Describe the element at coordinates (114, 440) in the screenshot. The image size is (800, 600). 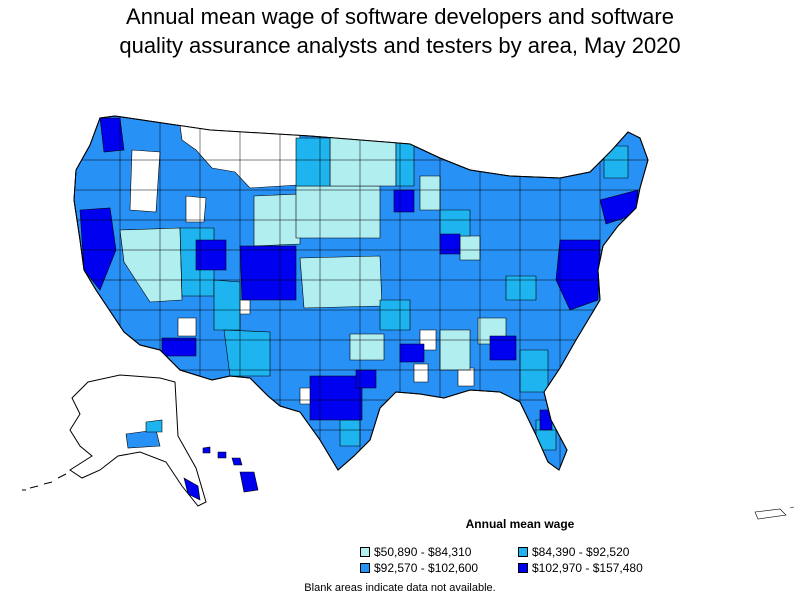
I see `alaska` at that location.